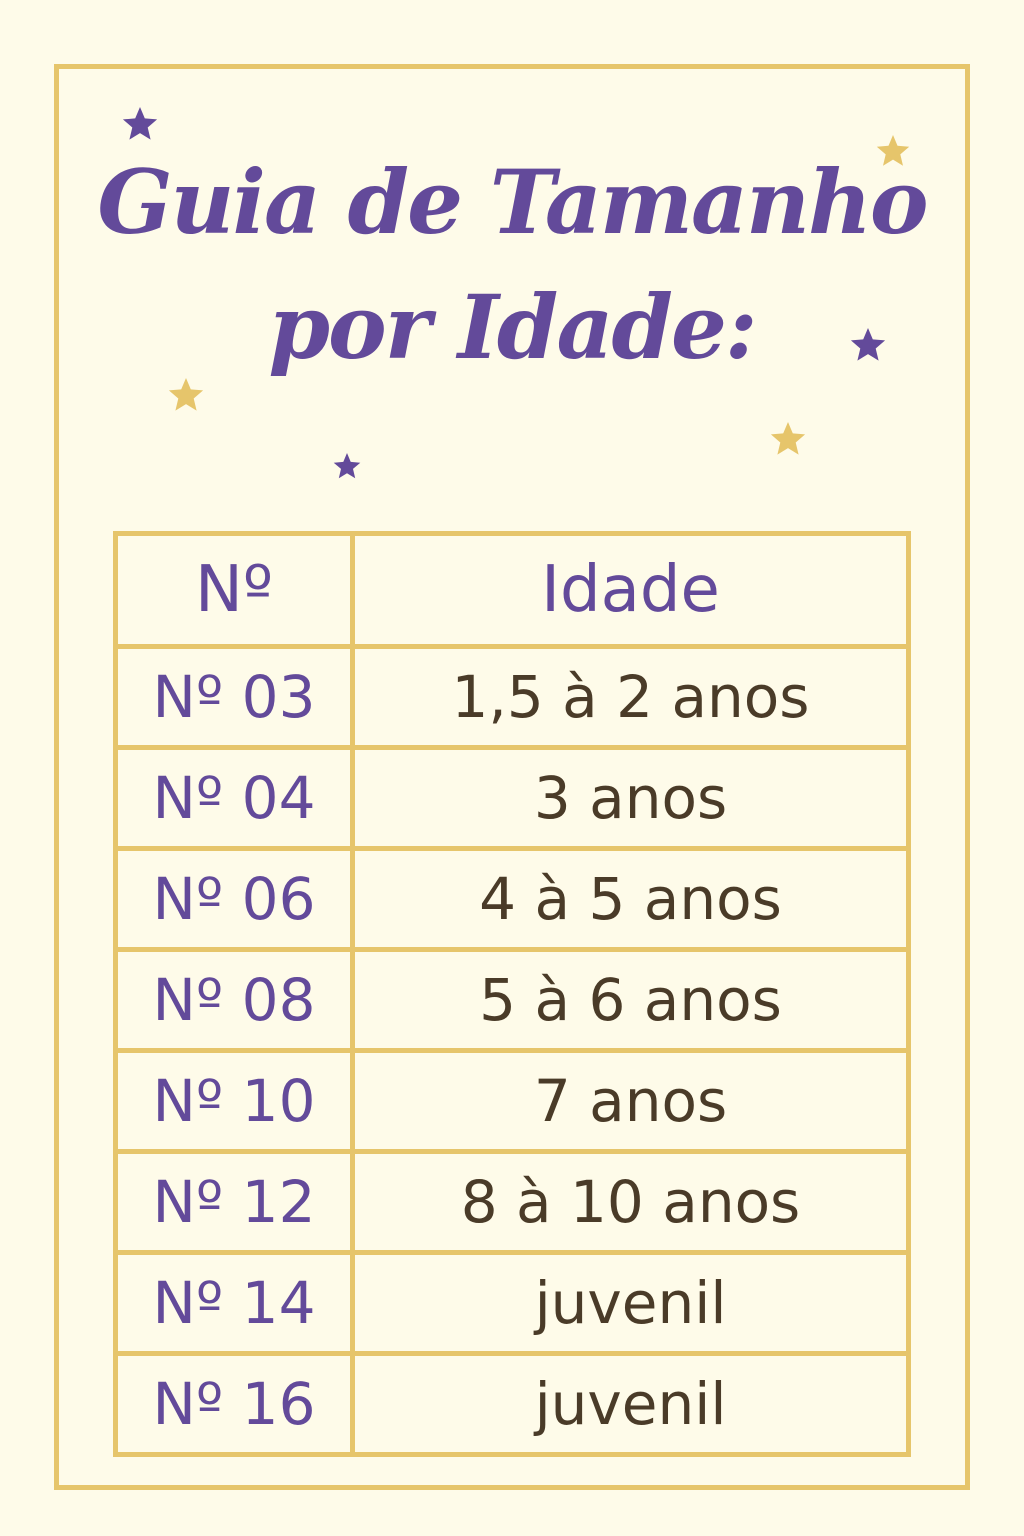 The image size is (1024, 1536). I want to click on age-range: 5 à 6 anos, so click(630, 1000).